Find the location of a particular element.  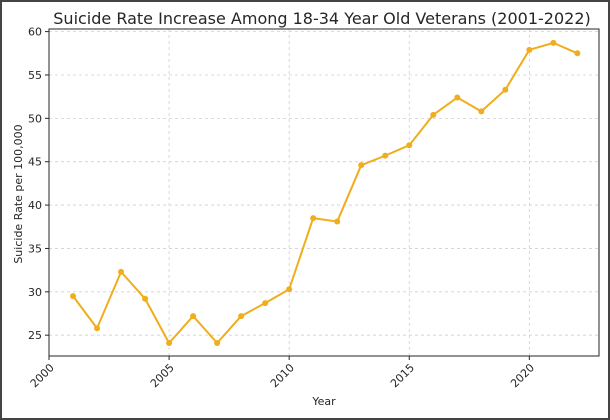

x-tick-label: 2010 is located at coordinates (282, 375).